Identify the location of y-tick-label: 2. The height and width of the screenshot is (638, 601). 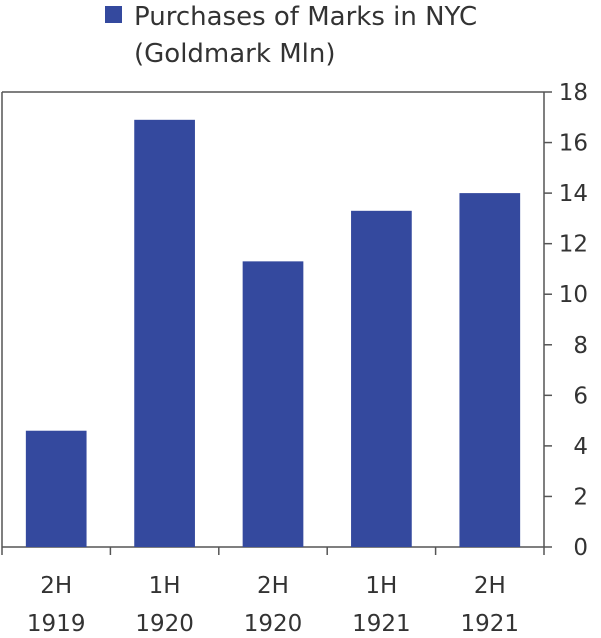
(580, 497).